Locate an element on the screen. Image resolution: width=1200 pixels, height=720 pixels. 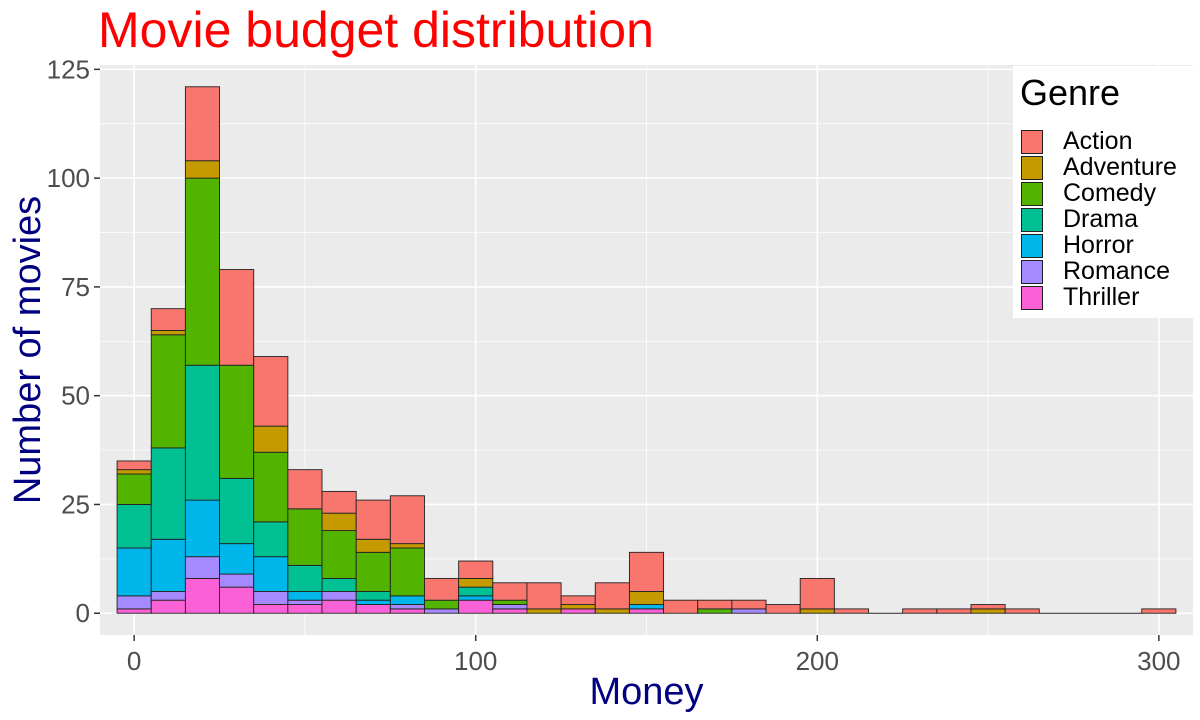
legend-label-drama: Drama is located at coordinates (1101, 219).